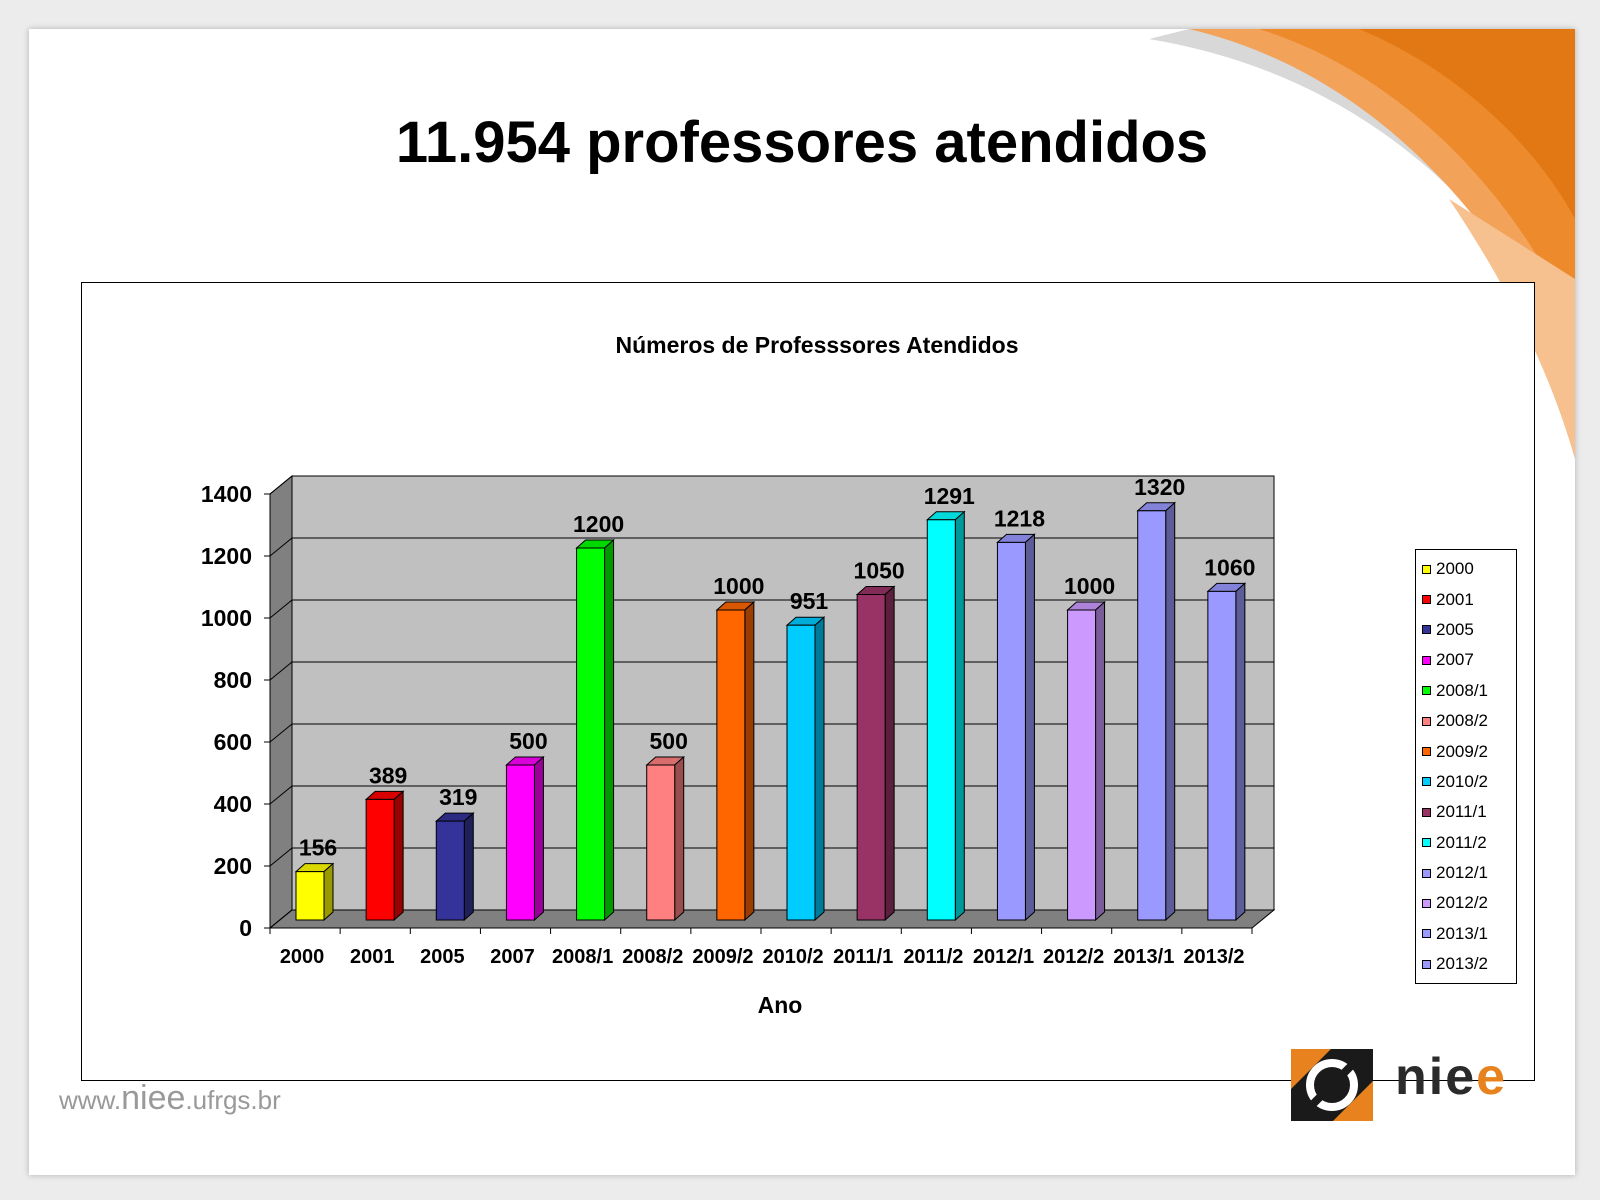 This screenshot has height=1200, width=1600. What do you see at coordinates (1462, 721) in the screenshot?
I see `legend-label: 2008/2` at bounding box center [1462, 721].